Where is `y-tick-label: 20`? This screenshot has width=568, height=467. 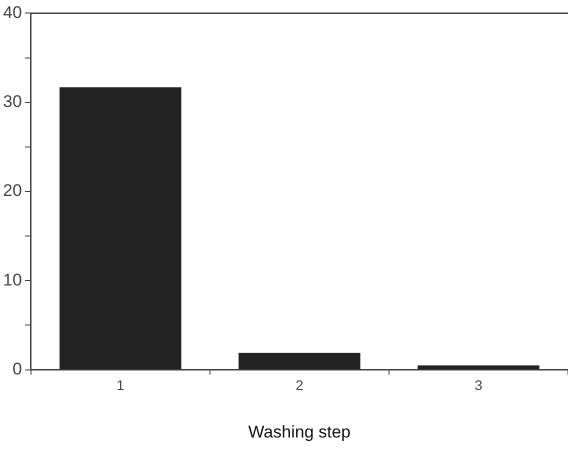 y-tick-label: 20 is located at coordinates (12, 190).